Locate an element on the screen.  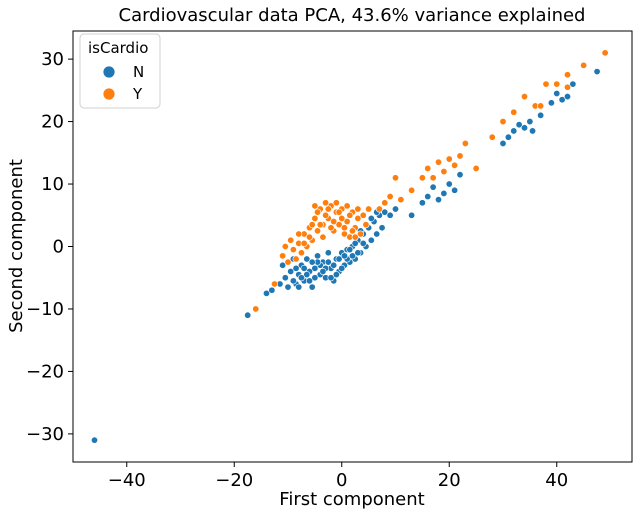
y-axis-label: Second component is located at coordinates (16, 246).